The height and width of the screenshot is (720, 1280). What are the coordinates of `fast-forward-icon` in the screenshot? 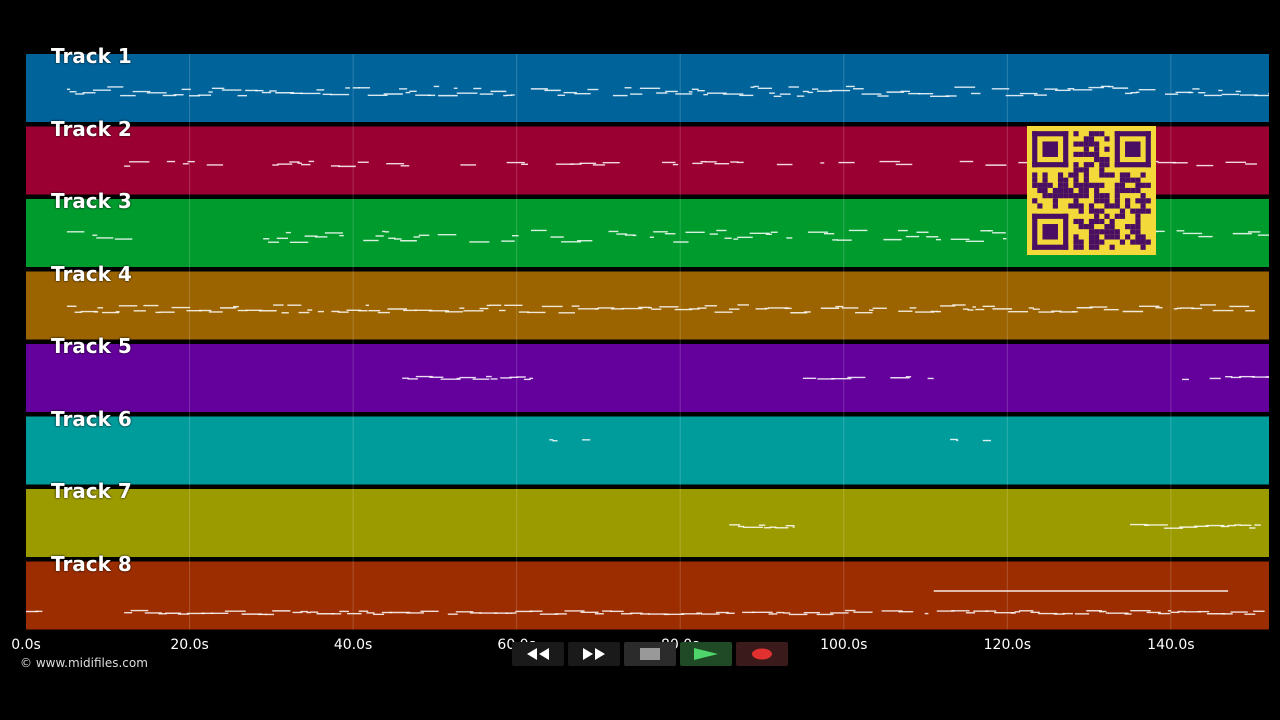 It's located at (594, 654).